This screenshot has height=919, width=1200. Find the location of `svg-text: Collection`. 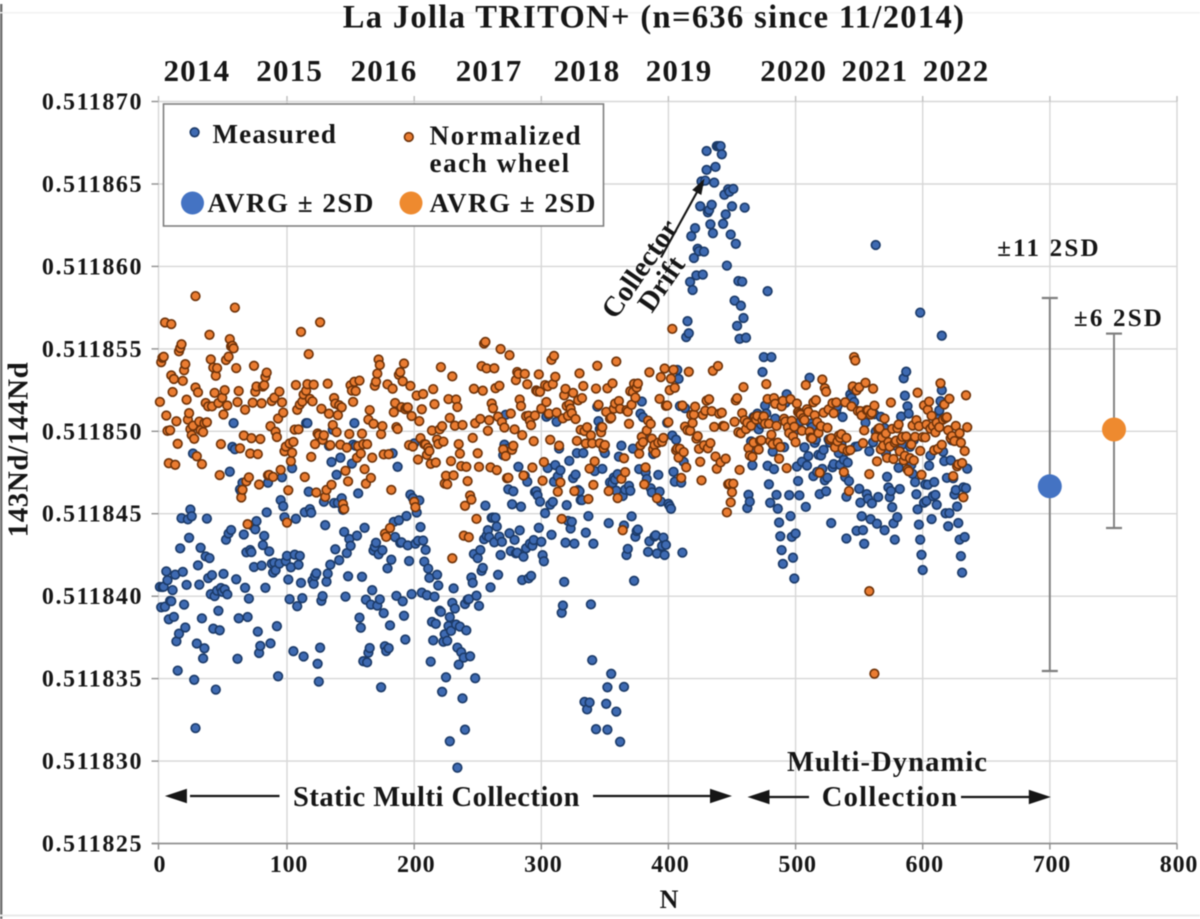

svg-text: Collection is located at coordinates (890, 797).